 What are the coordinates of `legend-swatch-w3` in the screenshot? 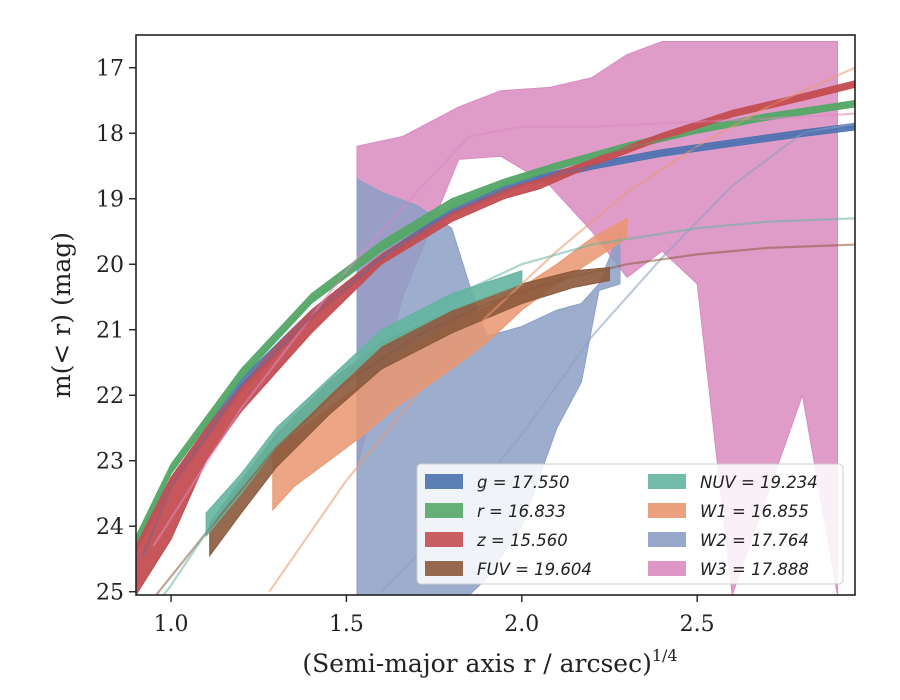 It's located at (667, 568).